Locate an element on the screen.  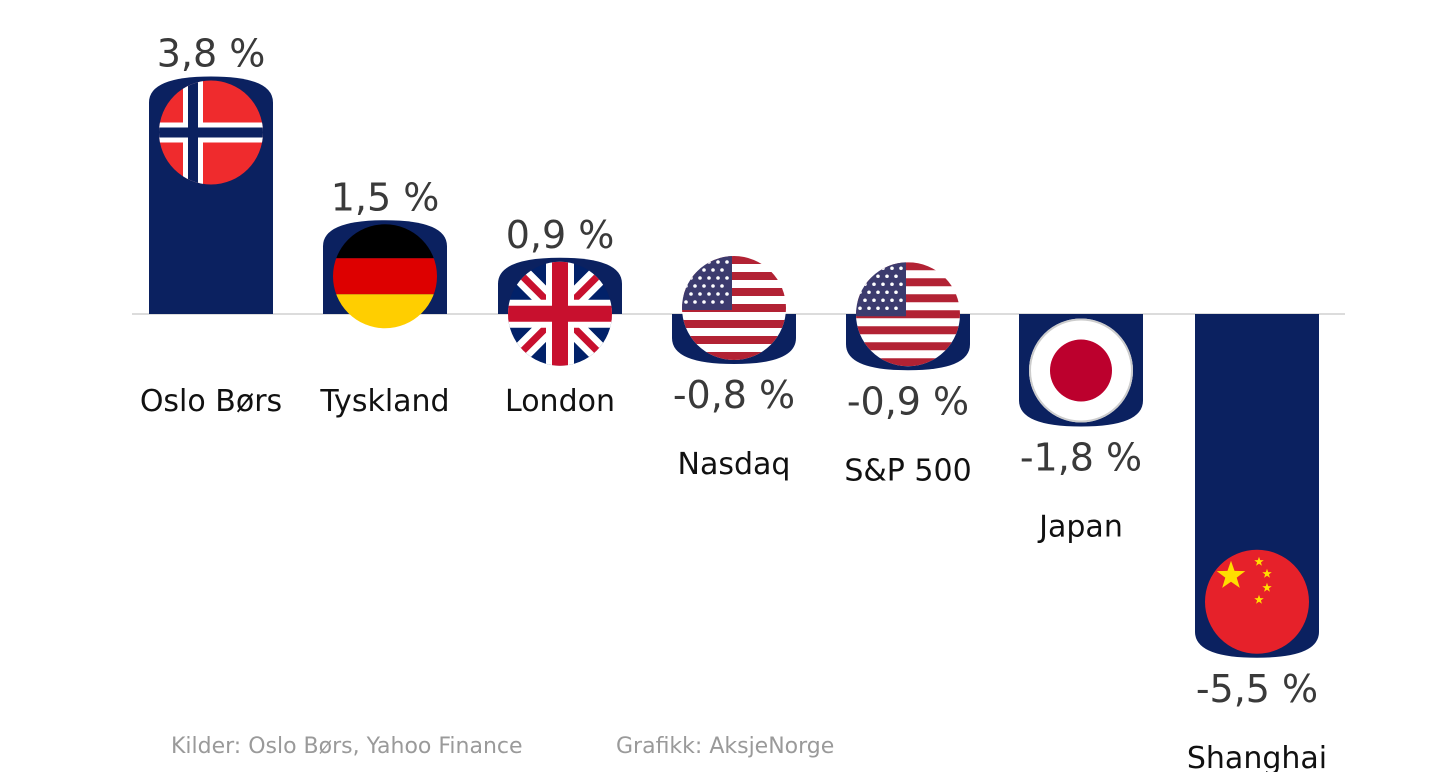
category-label-2: London is located at coordinates (560, 401).